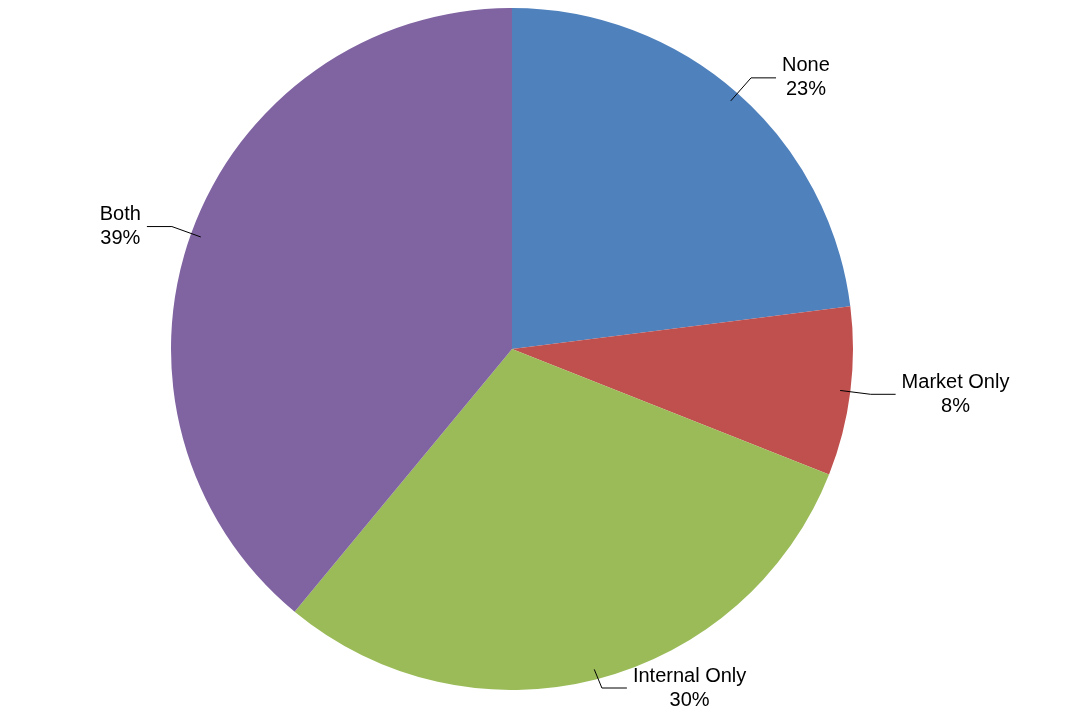 The width and height of the screenshot is (1068, 724). I want to click on data-label: 8%, so click(956, 404).